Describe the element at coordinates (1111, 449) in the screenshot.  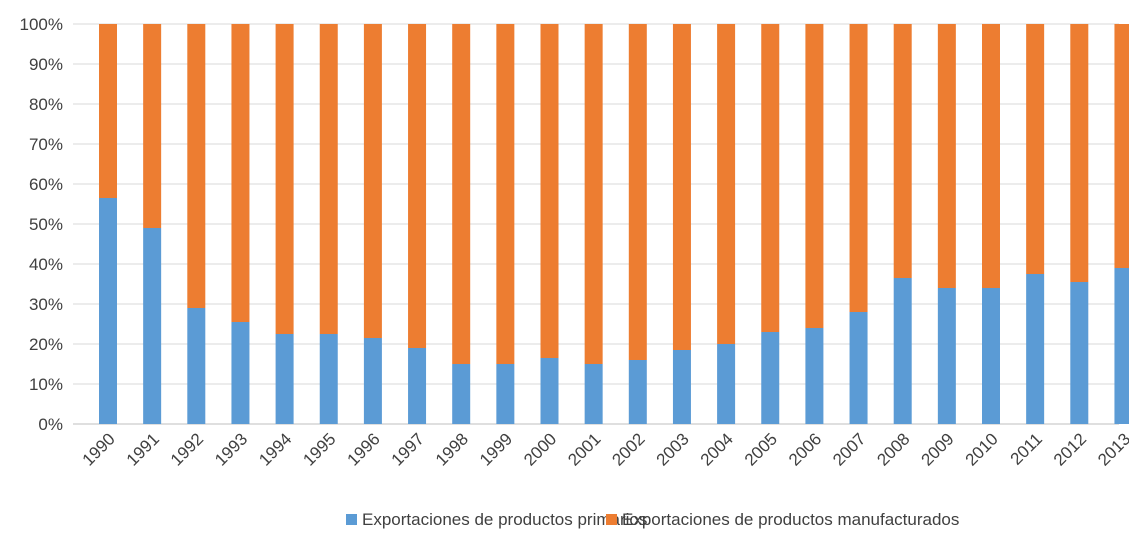
I see `x-tick-label: 2013` at that location.